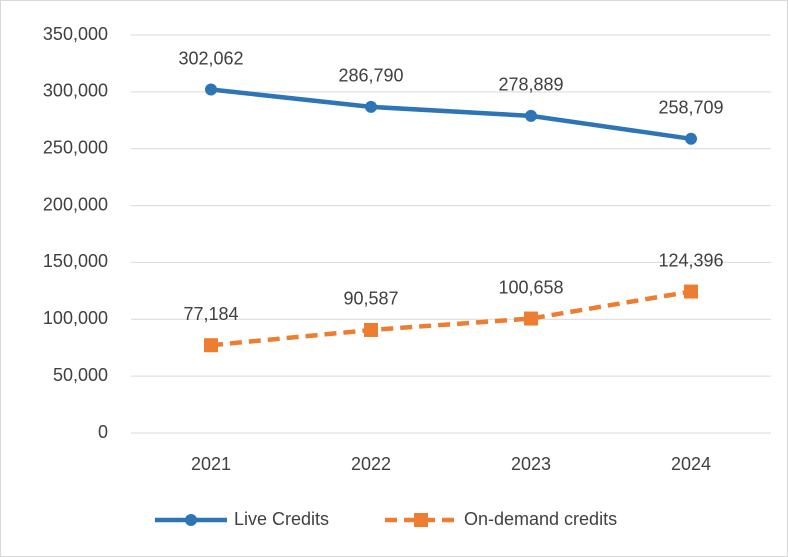  What do you see at coordinates (75, 261) in the screenshot?
I see `y-tick-label: 150,000` at bounding box center [75, 261].